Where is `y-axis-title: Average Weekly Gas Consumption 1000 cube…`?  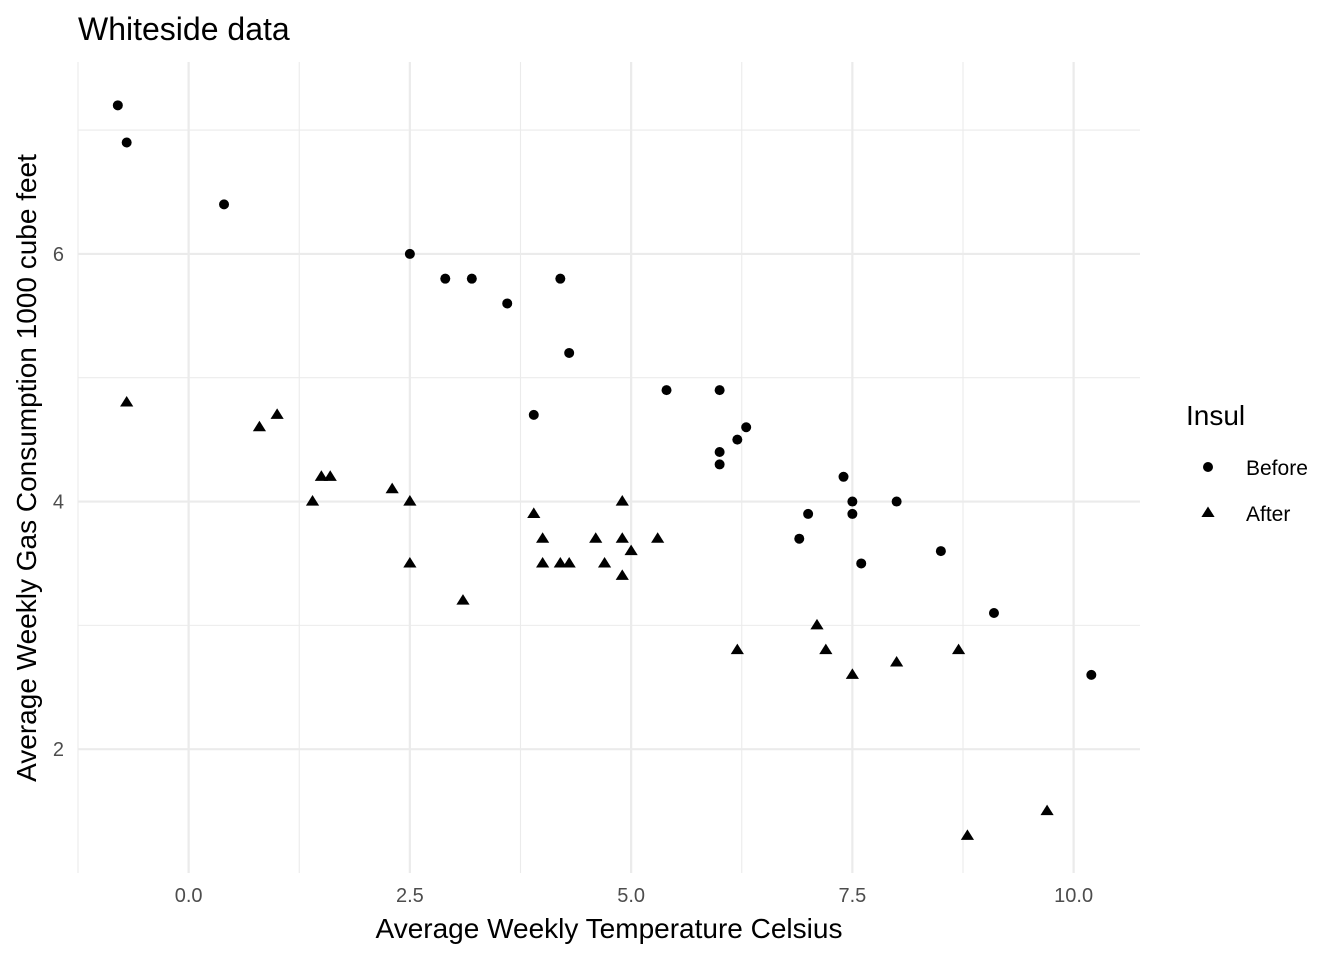
y-axis-title: Average Weekly Gas Consumption 1000 cube… is located at coordinates (26, 468).